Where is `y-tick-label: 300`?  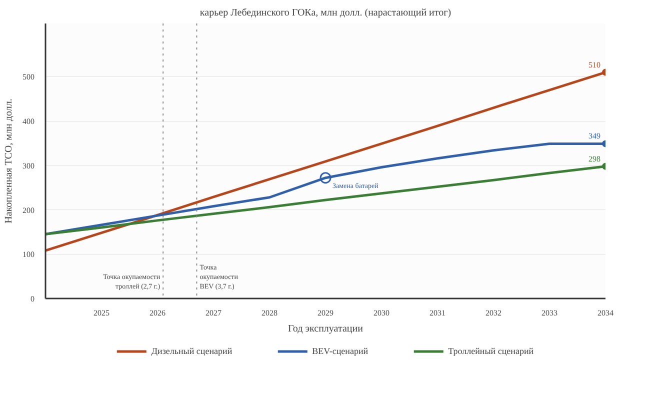
y-tick-label: 300 is located at coordinates (28, 165).